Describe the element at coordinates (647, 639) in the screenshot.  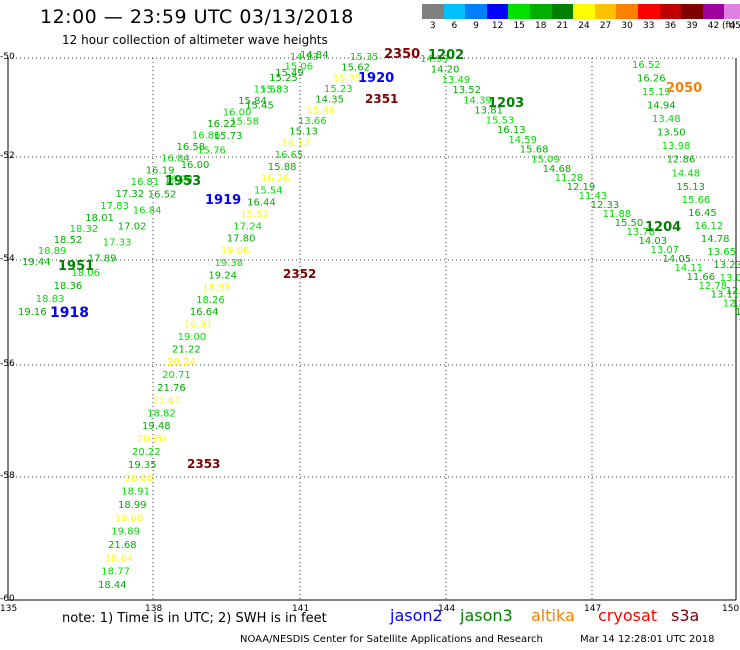
I see `credit-timestamp: Mar 14 12:28:01 UTC 2018` at that location.